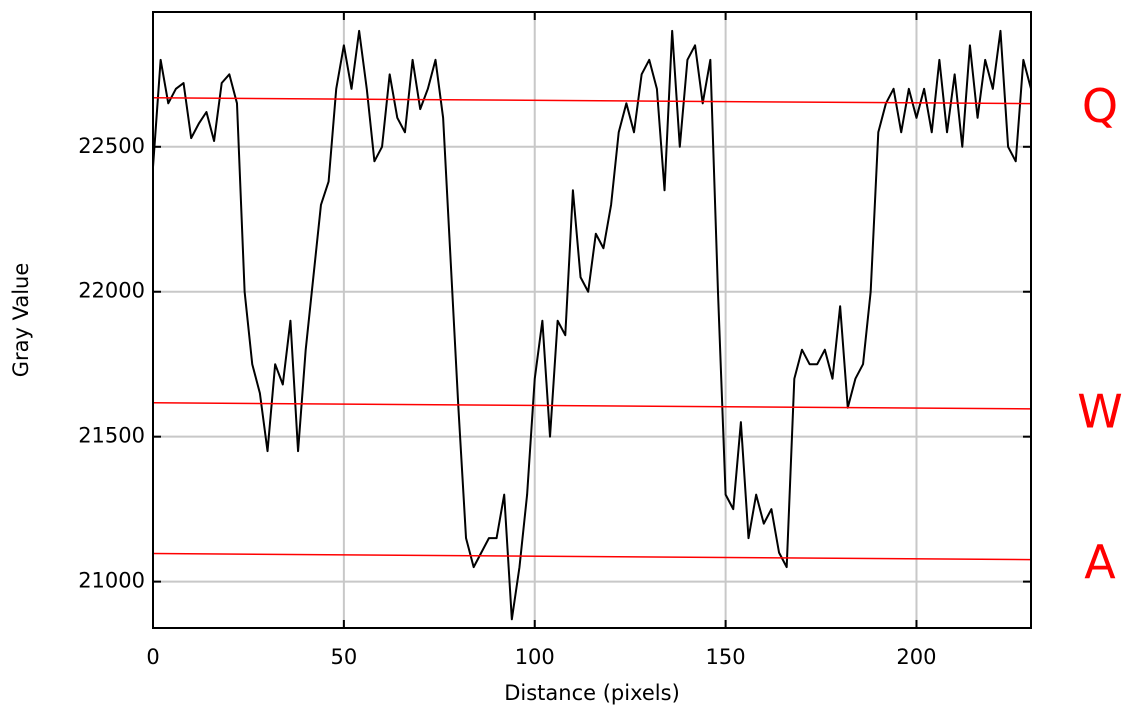 This screenshot has height=720, width=1139. I want to click on y-tick-label: 22500, so click(111, 146).